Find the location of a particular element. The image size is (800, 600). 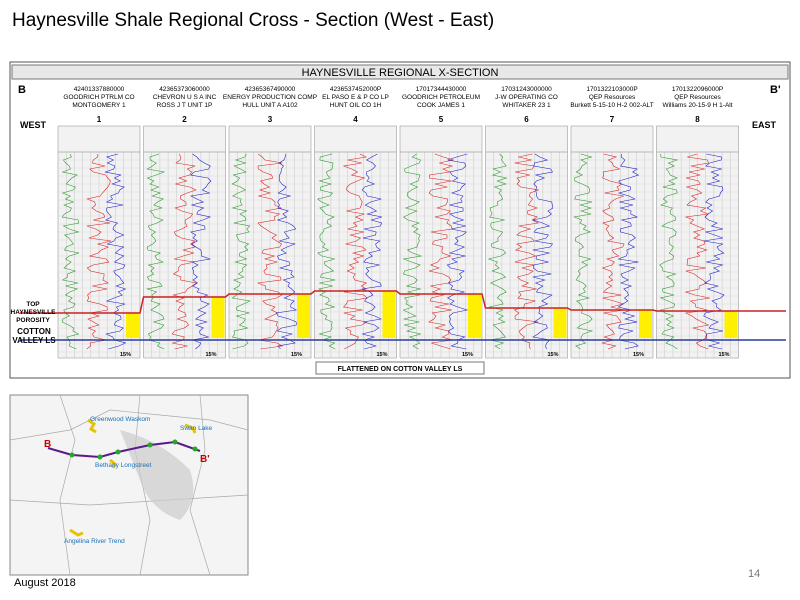

top-haynesville-line is located at coordinates (403, 302).